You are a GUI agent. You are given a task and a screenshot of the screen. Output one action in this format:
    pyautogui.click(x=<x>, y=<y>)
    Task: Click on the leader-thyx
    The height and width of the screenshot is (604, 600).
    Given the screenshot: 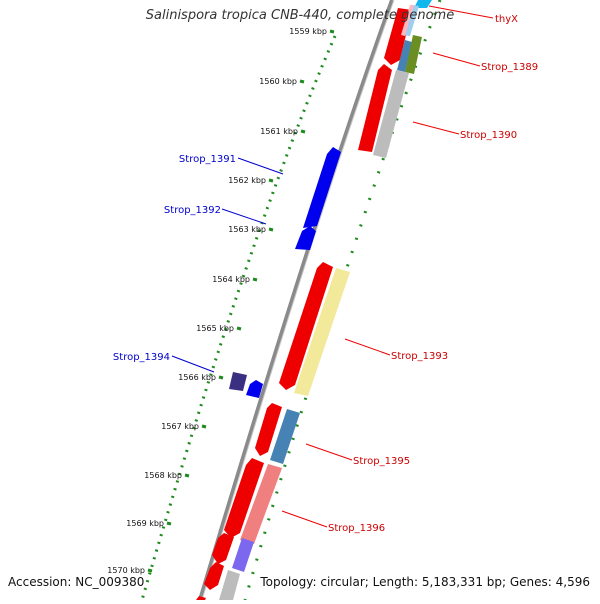 What is the action you would take?
    pyautogui.click(x=461, y=12)
    